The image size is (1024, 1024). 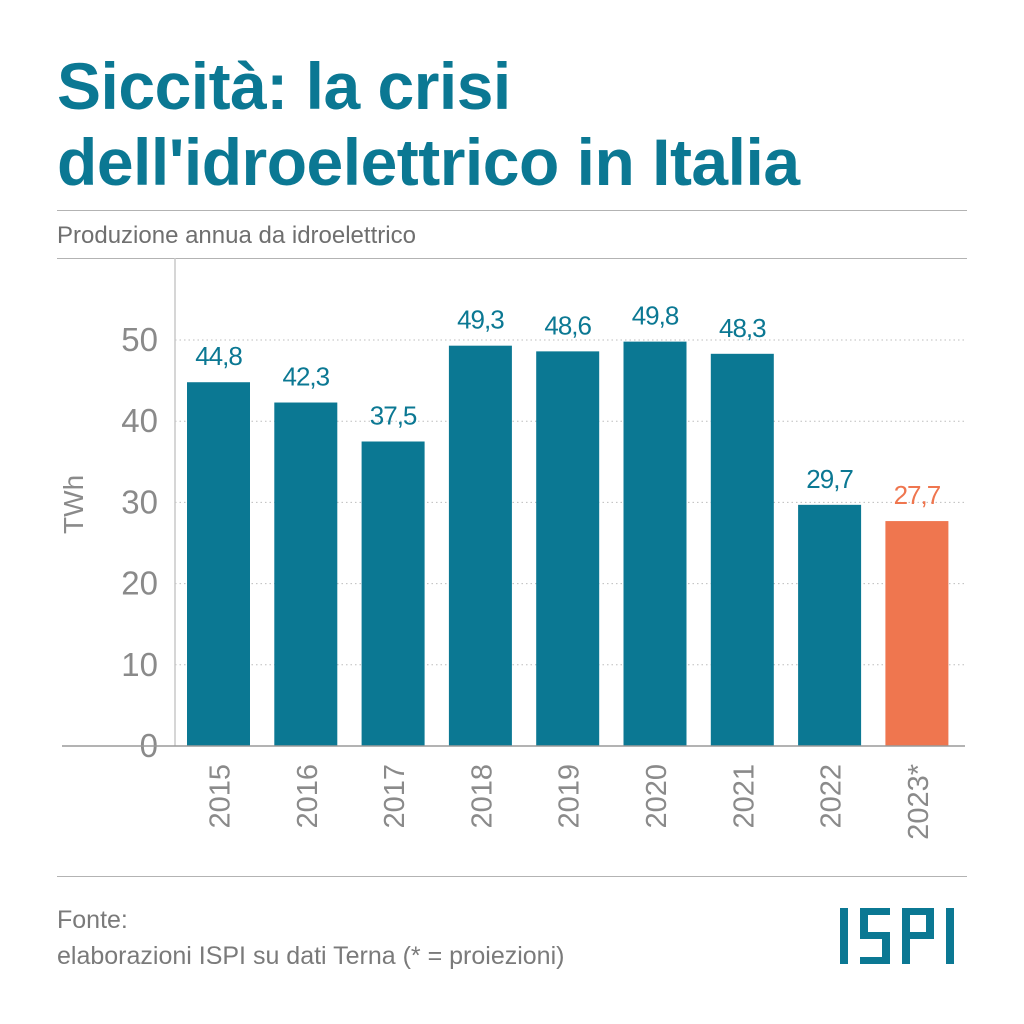 What do you see at coordinates (236, 235) in the screenshot?
I see `chart-subtitle: Produzione annua da idroelettrico` at bounding box center [236, 235].